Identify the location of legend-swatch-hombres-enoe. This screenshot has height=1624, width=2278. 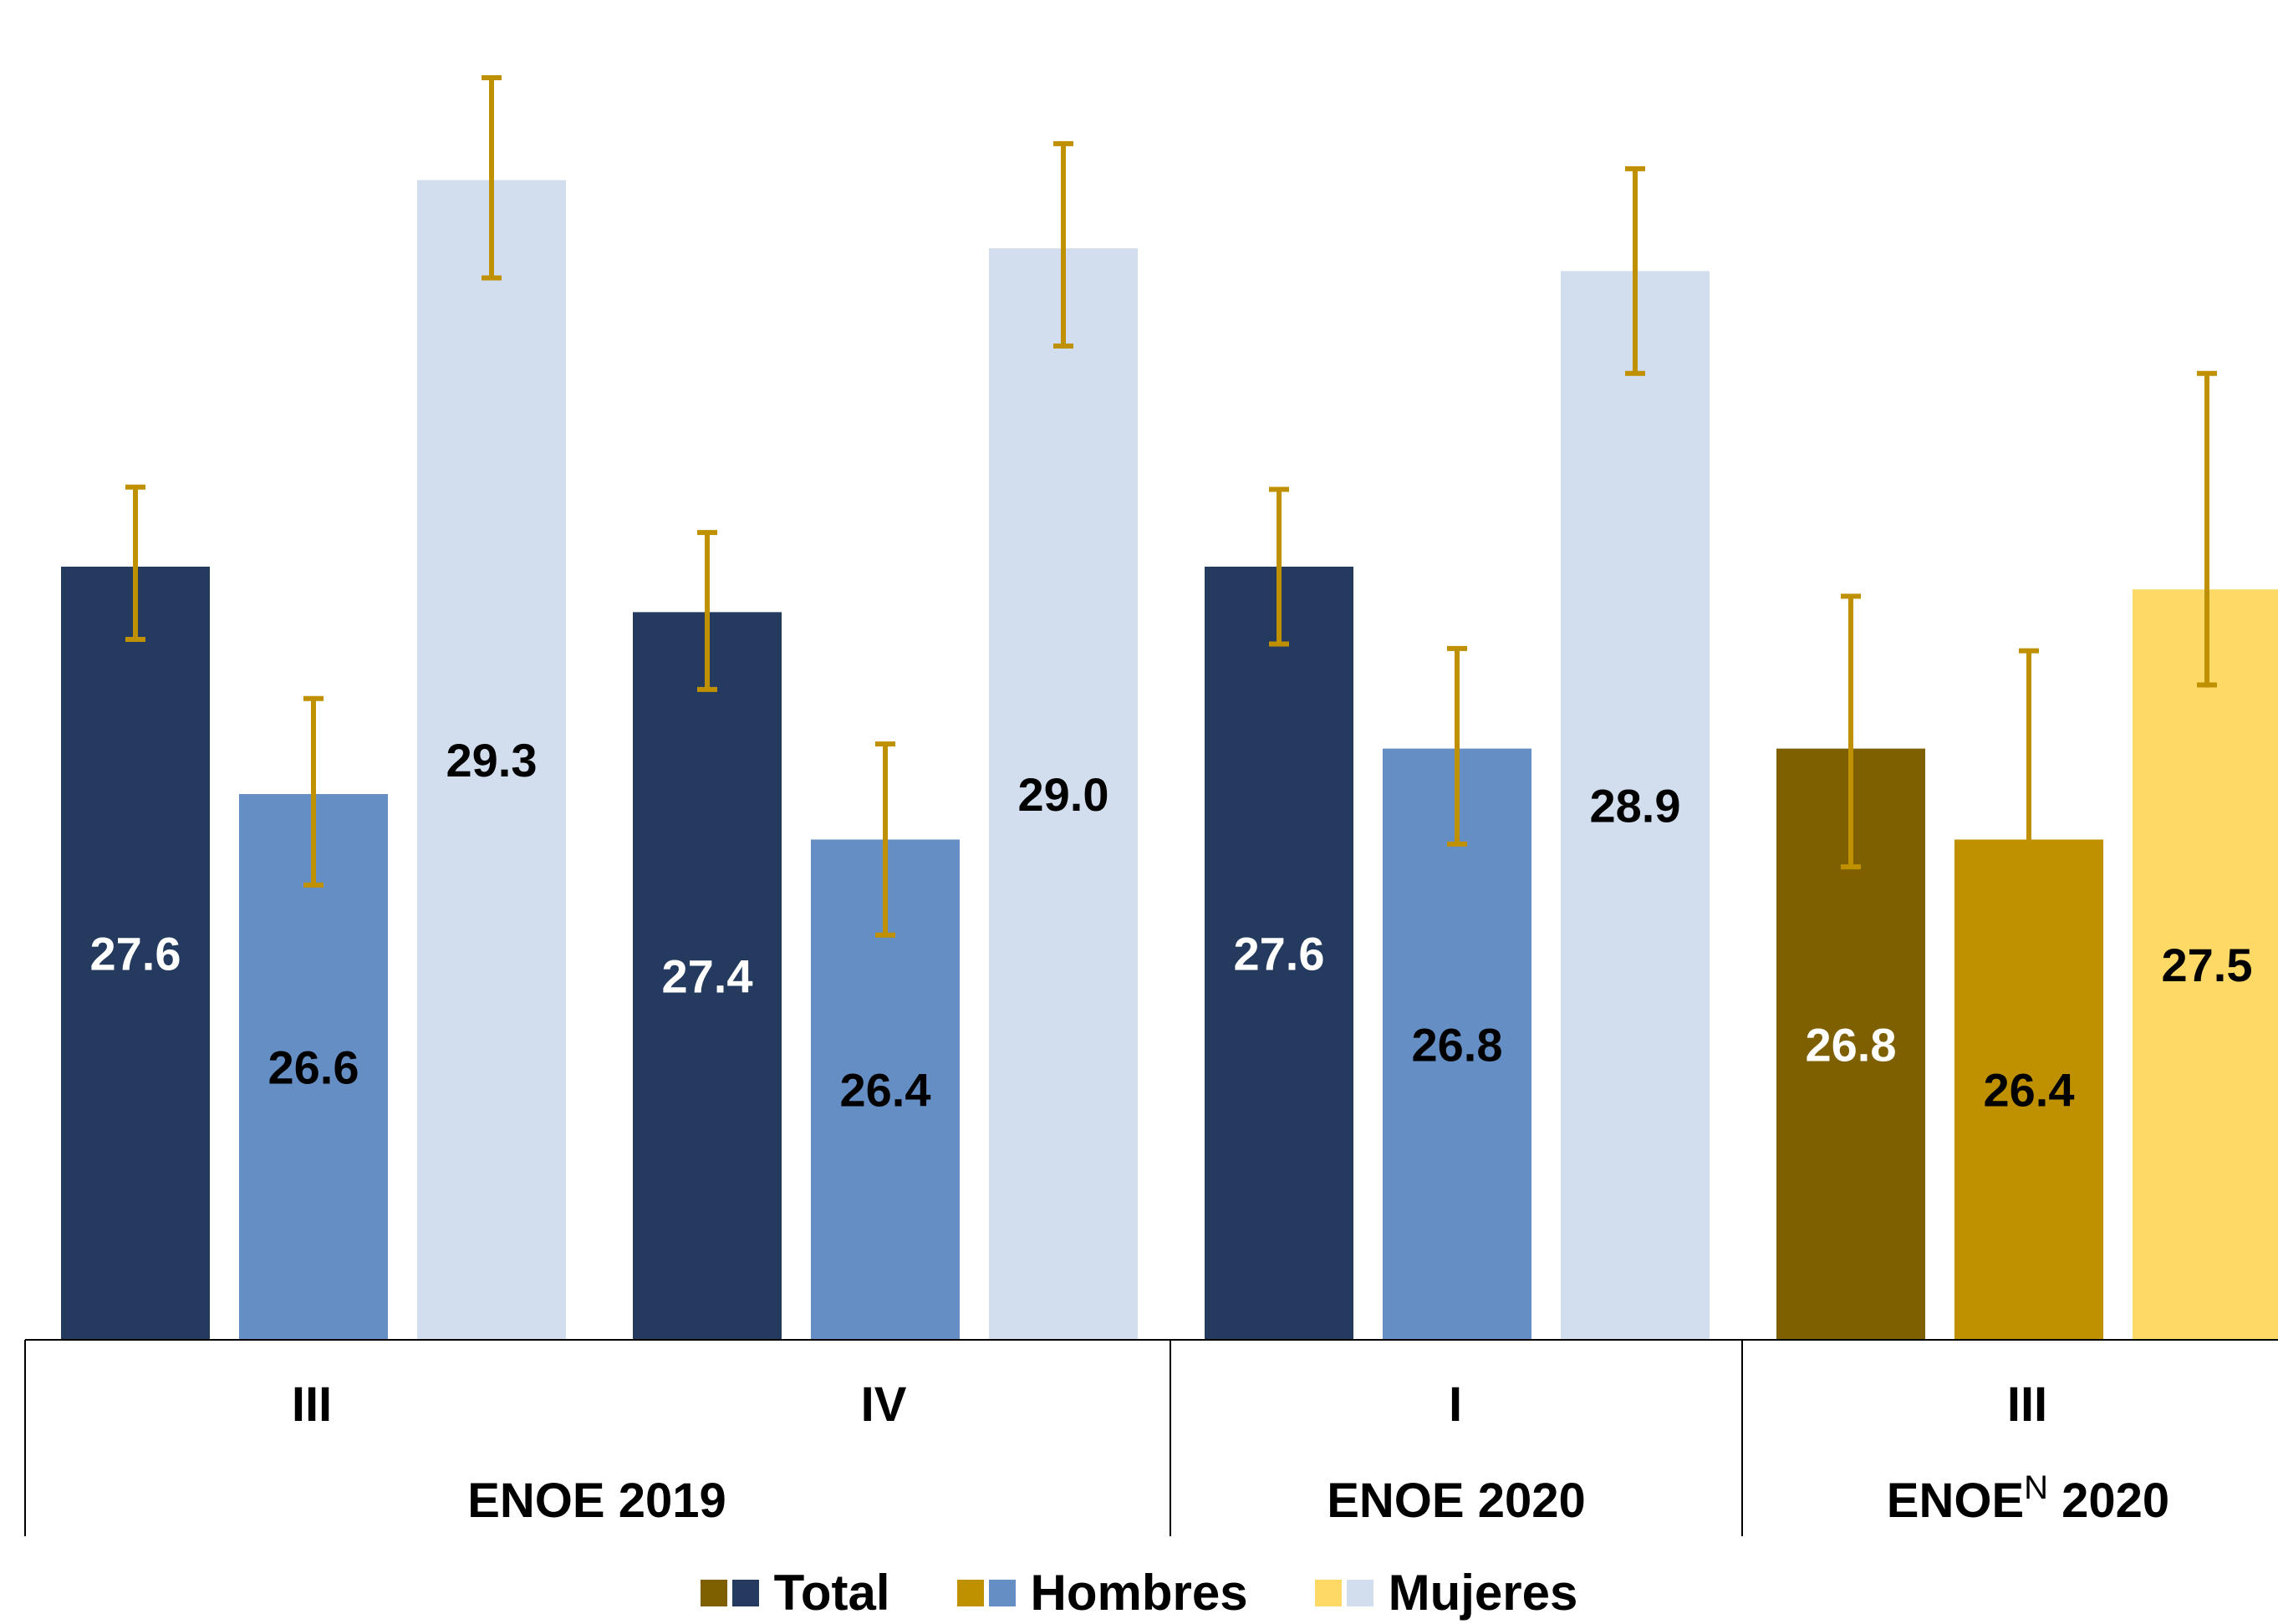
(1002, 1592).